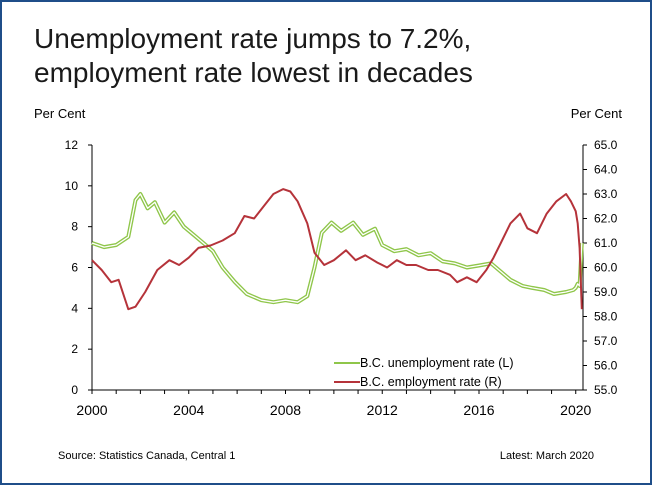  I want to click on left-axis-label: Per Cent, so click(60, 113).